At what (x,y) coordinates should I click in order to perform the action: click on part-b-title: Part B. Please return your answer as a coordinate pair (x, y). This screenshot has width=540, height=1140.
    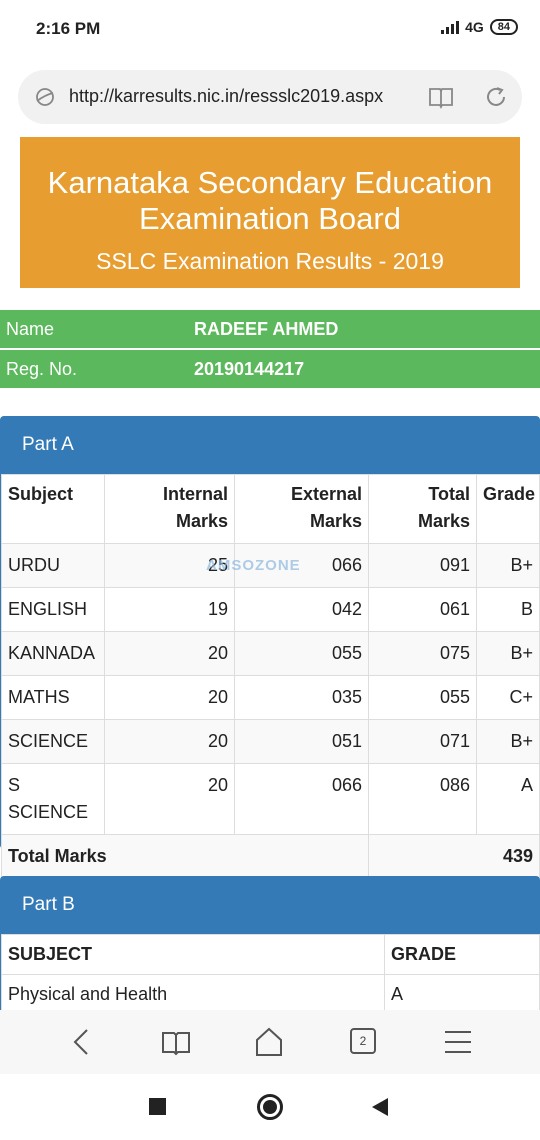
    Looking at the image, I should click on (48, 904).